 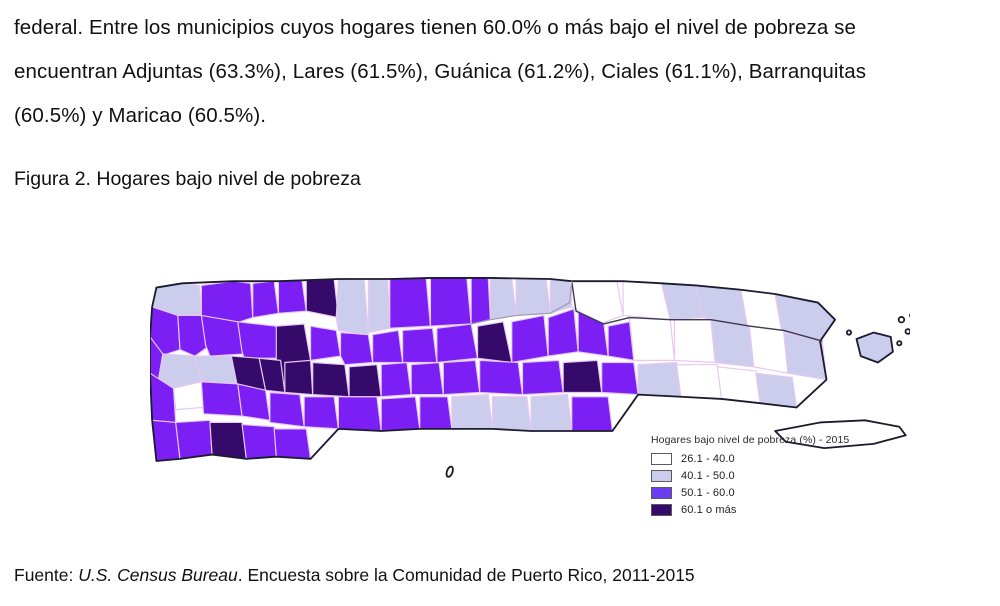 I want to click on caja-de-muertos-icon, so click(x=449, y=471).